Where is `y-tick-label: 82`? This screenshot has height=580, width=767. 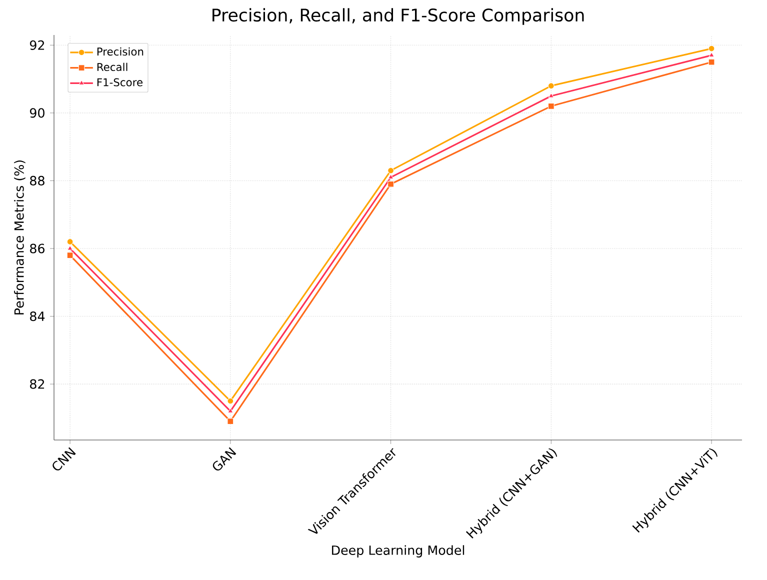
y-tick-label: 82 is located at coordinates (37, 384).